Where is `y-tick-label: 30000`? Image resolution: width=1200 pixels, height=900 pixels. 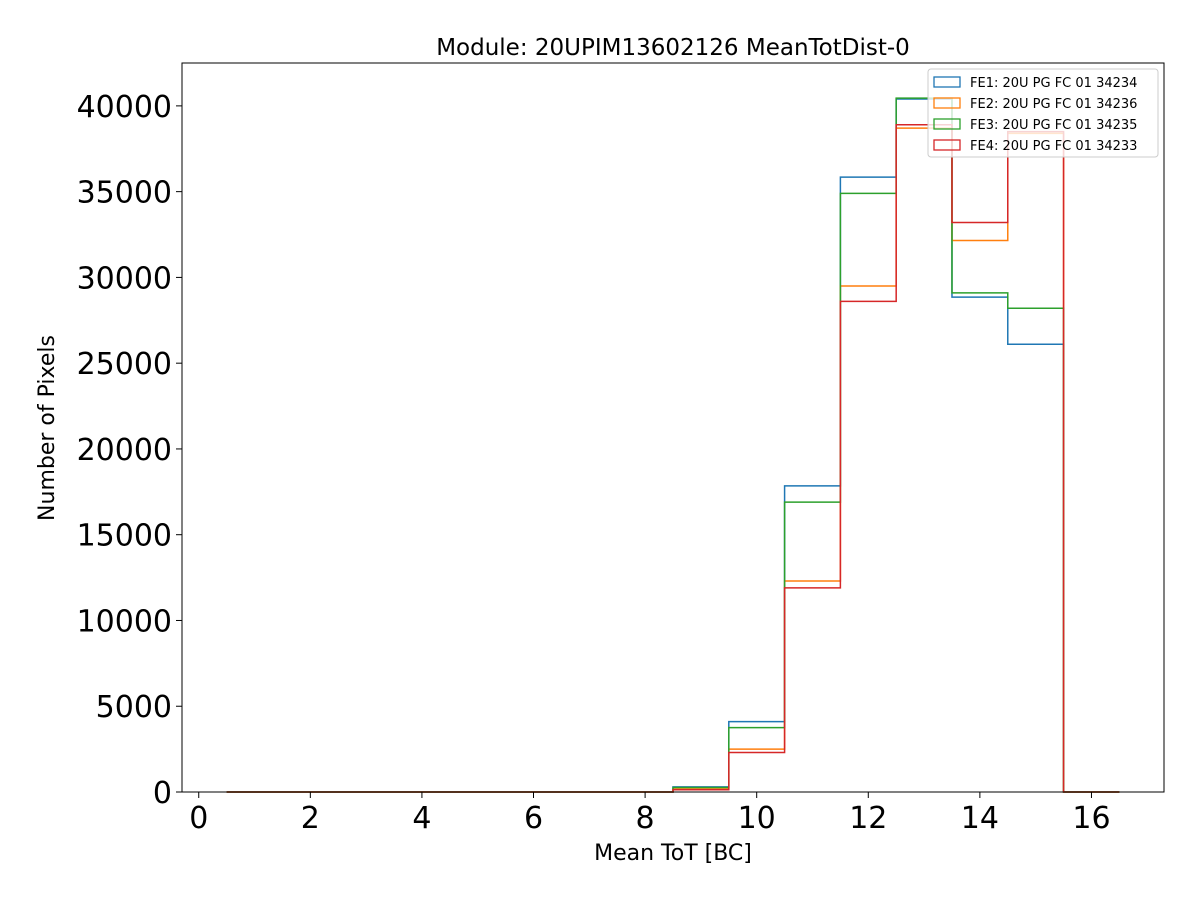
y-tick-label: 30000 is located at coordinates (124, 278).